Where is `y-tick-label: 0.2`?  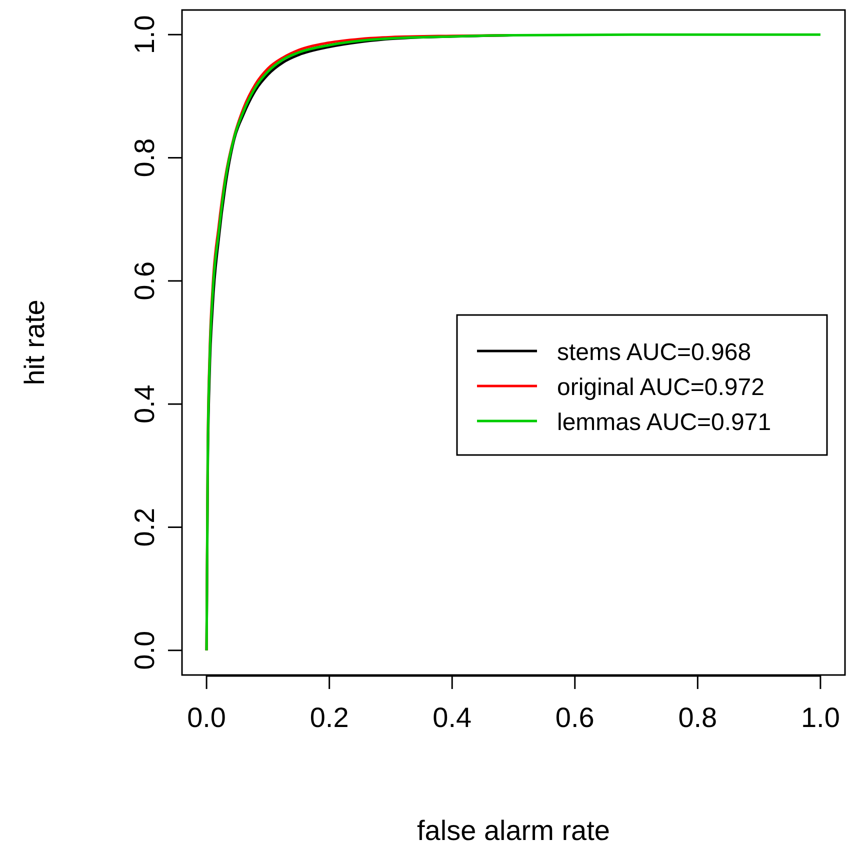
y-tick-label: 0.2 is located at coordinates (144, 527).